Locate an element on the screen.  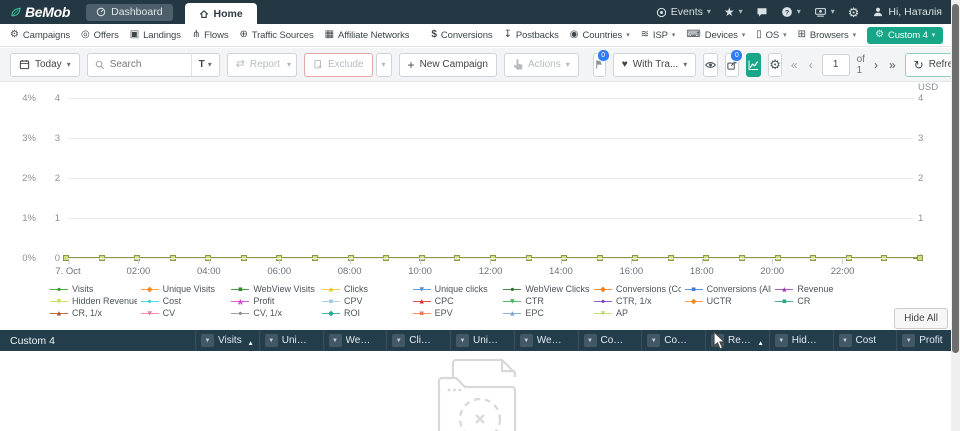
nav-item: Affiliate Networks ▾ is located at coordinates (367, 35).